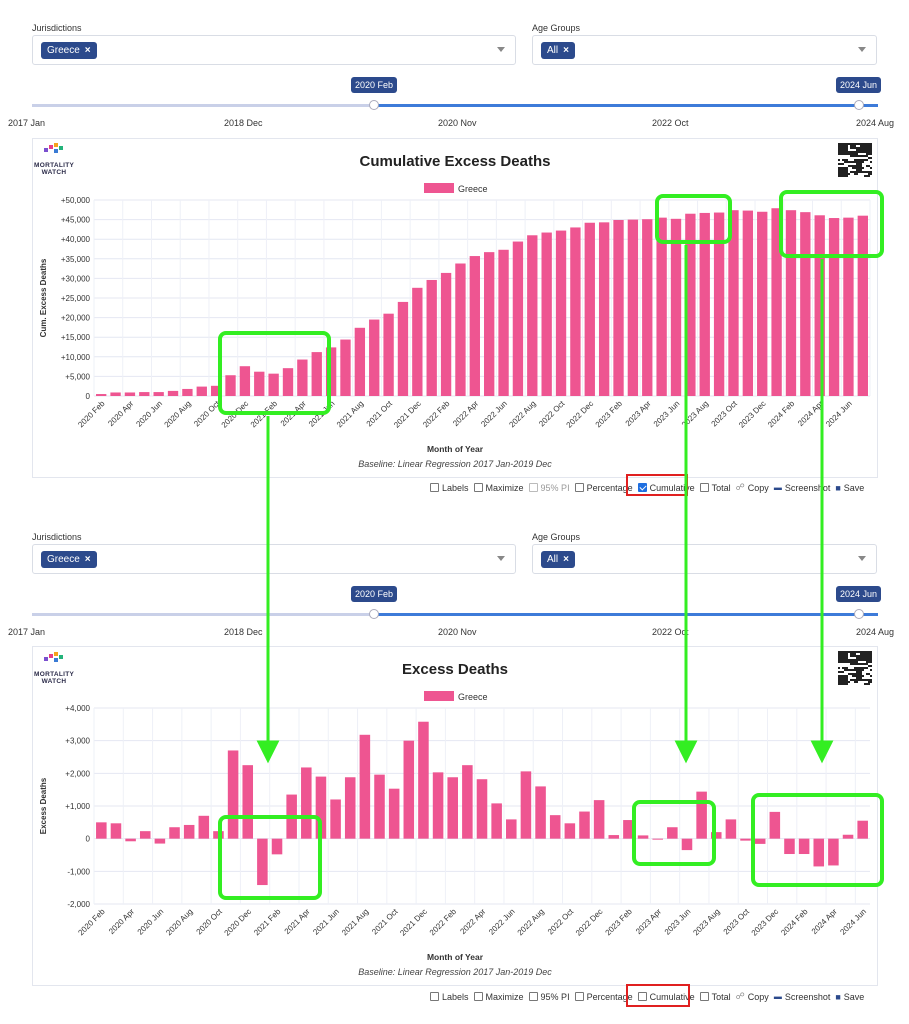  I want to click on chip-label: Greece, so click(63, 50).